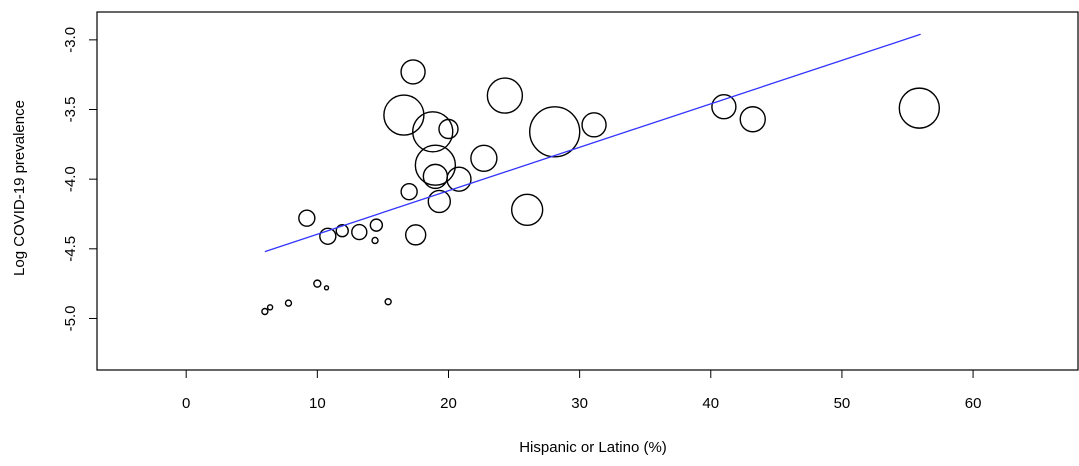 The image size is (1079, 466). What do you see at coordinates (317, 403) in the screenshot?
I see `x-tick-label: 10` at bounding box center [317, 403].